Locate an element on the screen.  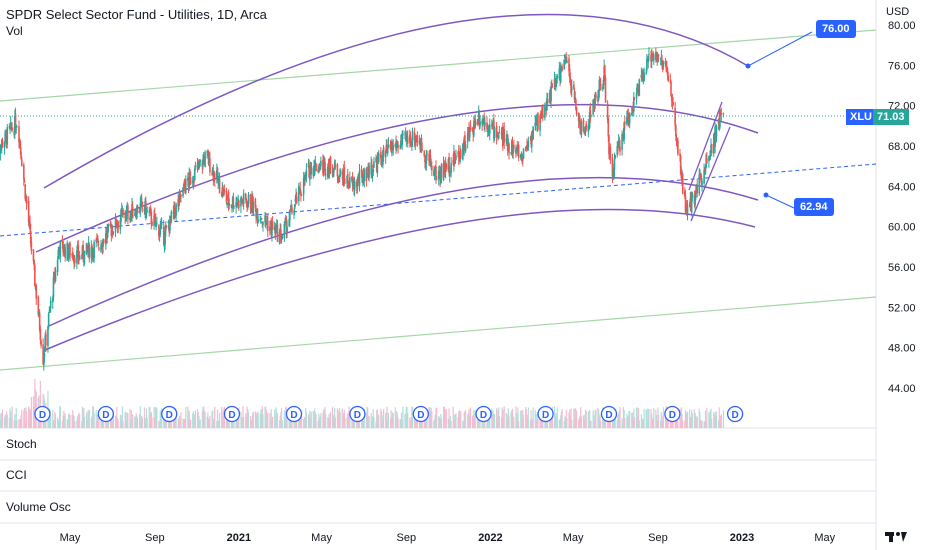
annotation-price-62-94: 62.94 is located at coordinates (814, 207).